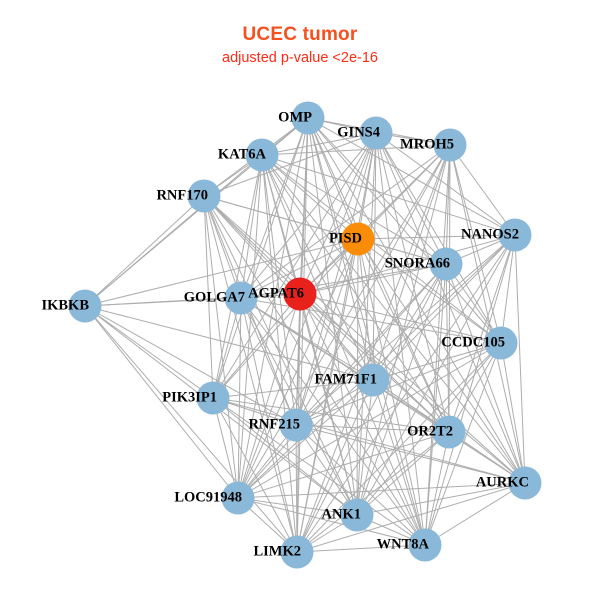 Image resolution: width=600 pixels, height=600 pixels. What do you see at coordinates (208, 497) in the screenshot?
I see `graph-node-label-loc91948: LOC91948` at bounding box center [208, 497].